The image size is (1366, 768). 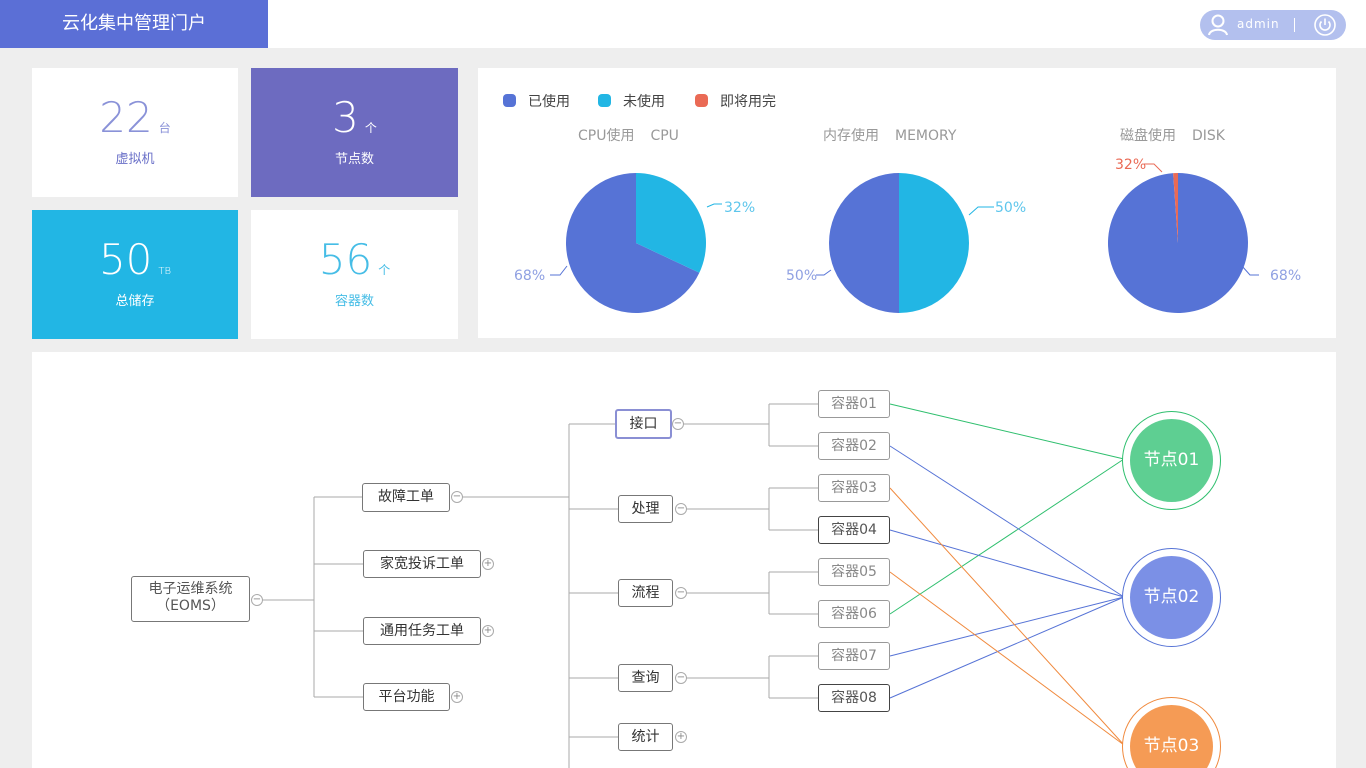 I want to click on tree-node-broadband-complaint: 家宽投诉工单, so click(x=422, y=564).